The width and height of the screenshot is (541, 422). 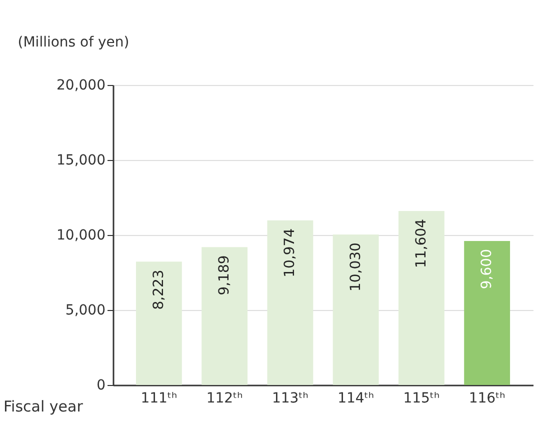 What do you see at coordinates (81, 236) in the screenshot?
I see `y-tick-label: 10,000` at bounding box center [81, 236].